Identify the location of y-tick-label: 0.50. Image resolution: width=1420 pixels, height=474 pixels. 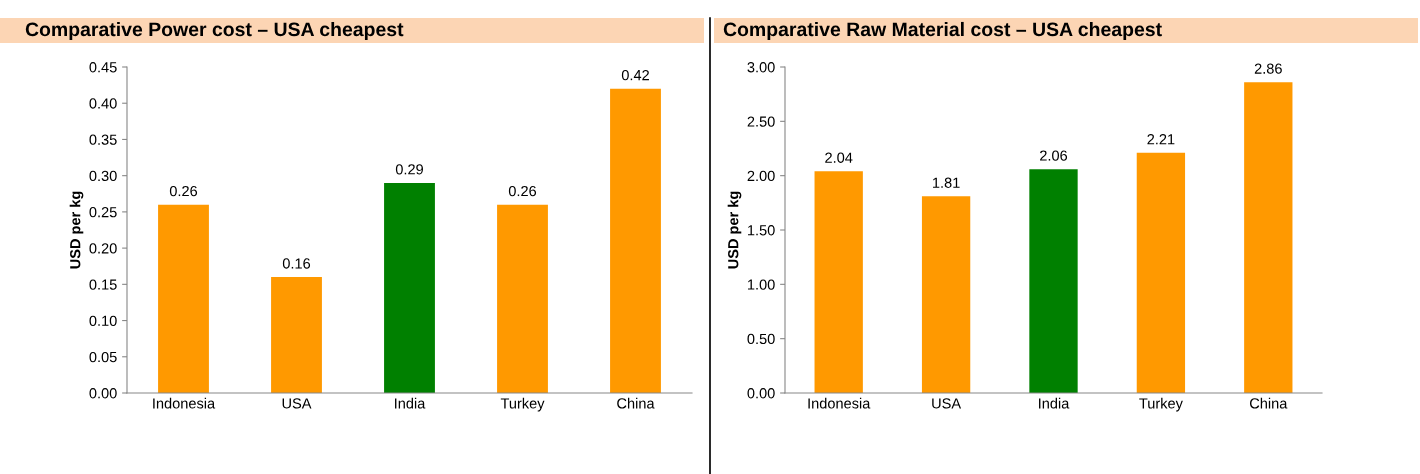
(761, 339).